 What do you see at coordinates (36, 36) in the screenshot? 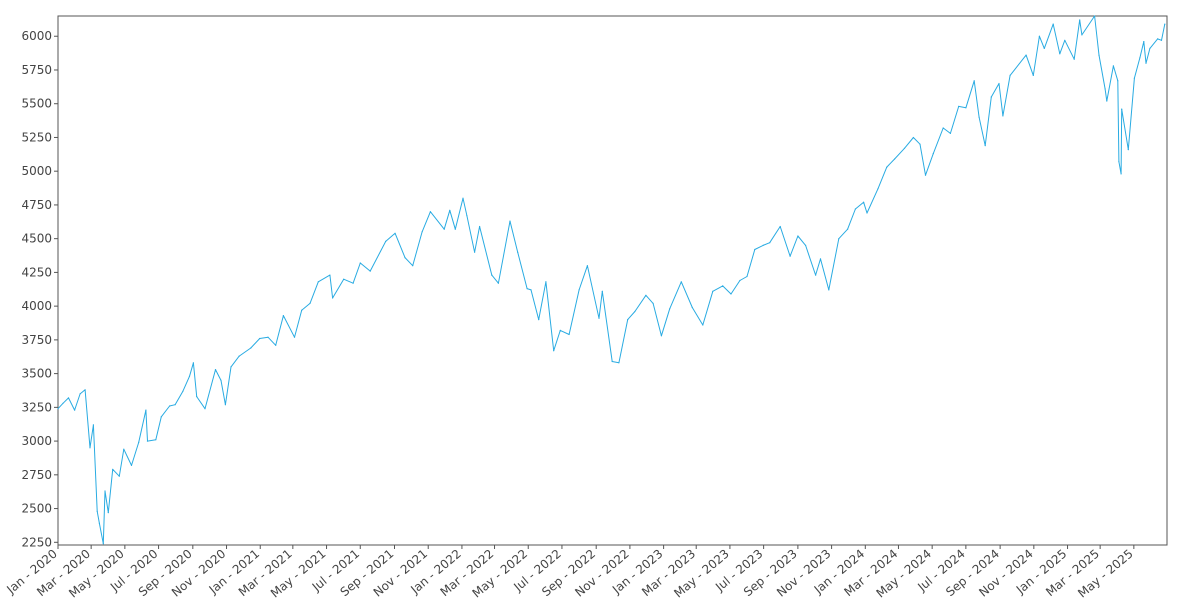
I see `y-tick-label: 6000` at bounding box center [36, 36].